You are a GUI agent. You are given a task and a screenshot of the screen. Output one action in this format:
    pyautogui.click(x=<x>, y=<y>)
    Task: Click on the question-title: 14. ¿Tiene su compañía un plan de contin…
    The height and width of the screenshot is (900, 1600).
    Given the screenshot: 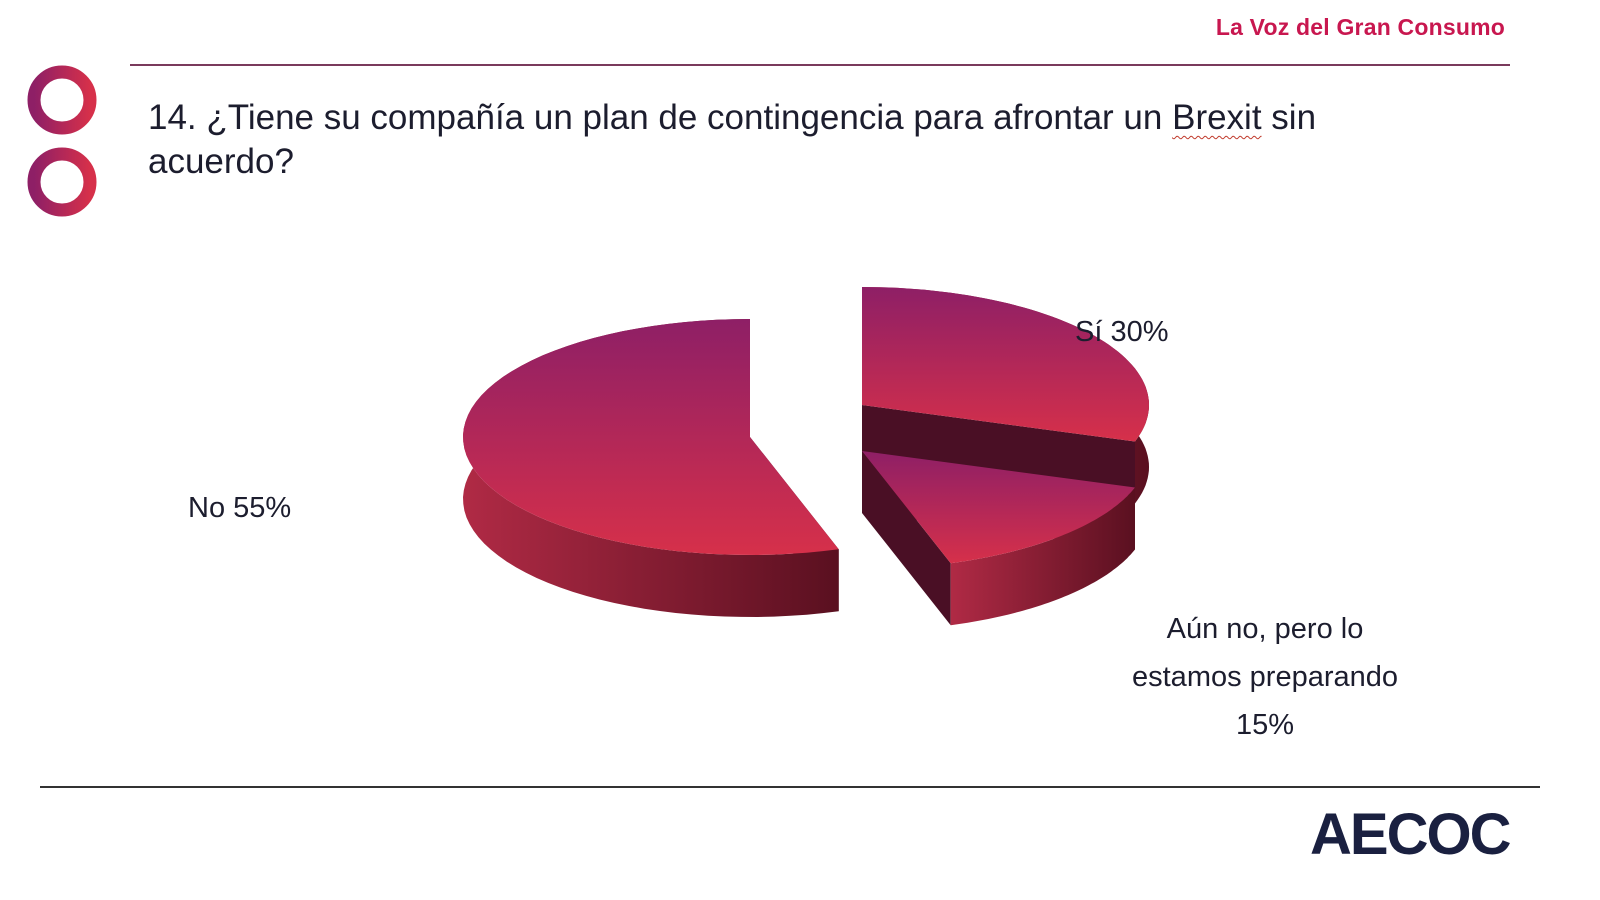 What is the action you would take?
    pyautogui.click(x=732, y=139)
    